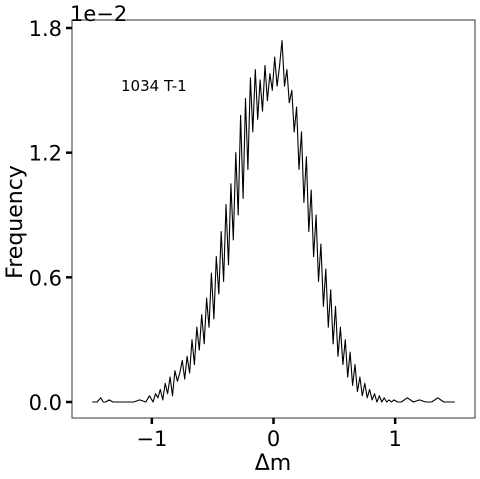 This screenshot has width=480, height=479. What do you see at coordinates (45, 154) in the screenshot?
I see `y-tick-label: 1.2` at bounding box center [45, 154].